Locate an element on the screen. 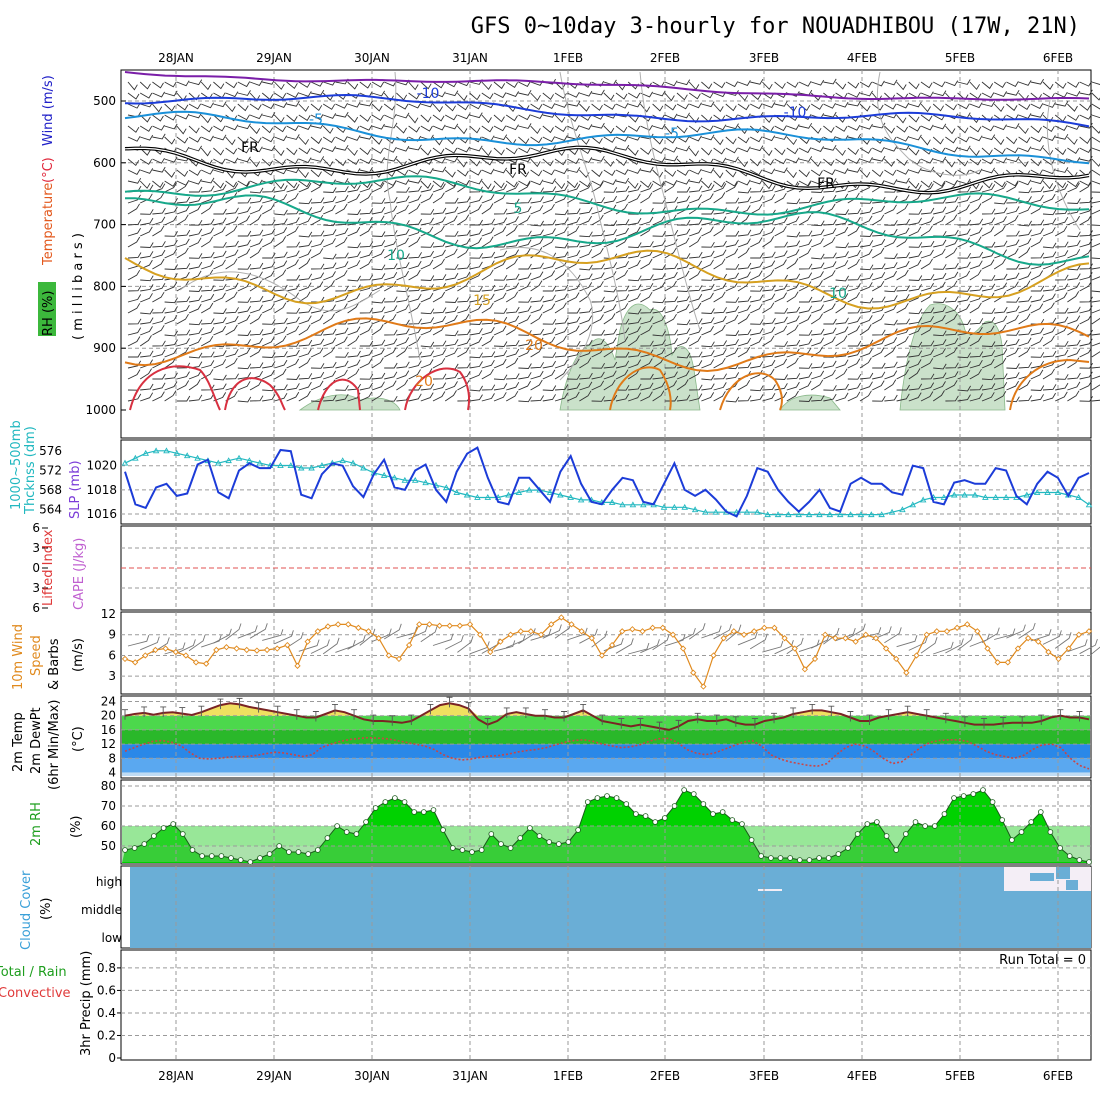 This screenshot has height=1100, width=1100. contour-label: FR is located at coordinates (518, 170).